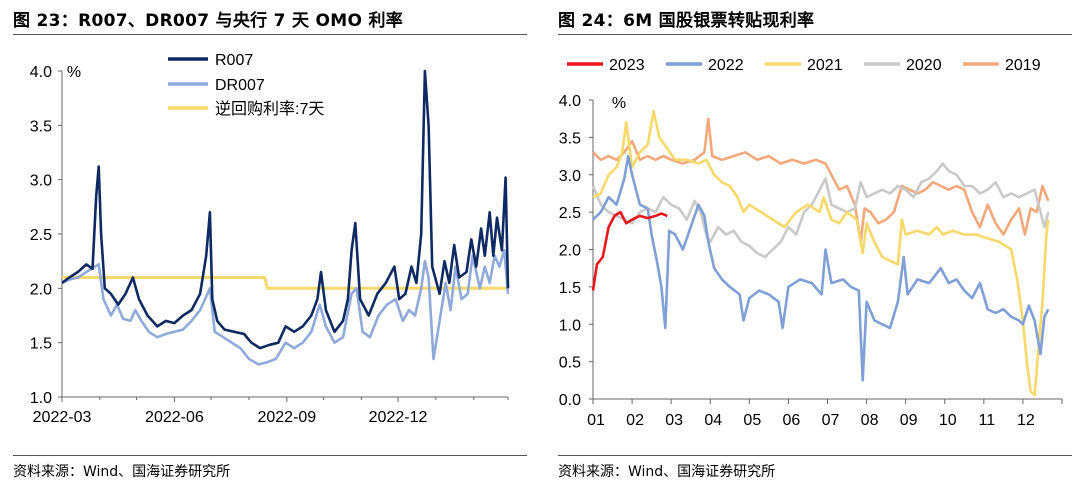 Image resolution: width=1080 pixels, height=491 pixels. I want to click on right-y-tick-label: 2.5, so click(570, 213).